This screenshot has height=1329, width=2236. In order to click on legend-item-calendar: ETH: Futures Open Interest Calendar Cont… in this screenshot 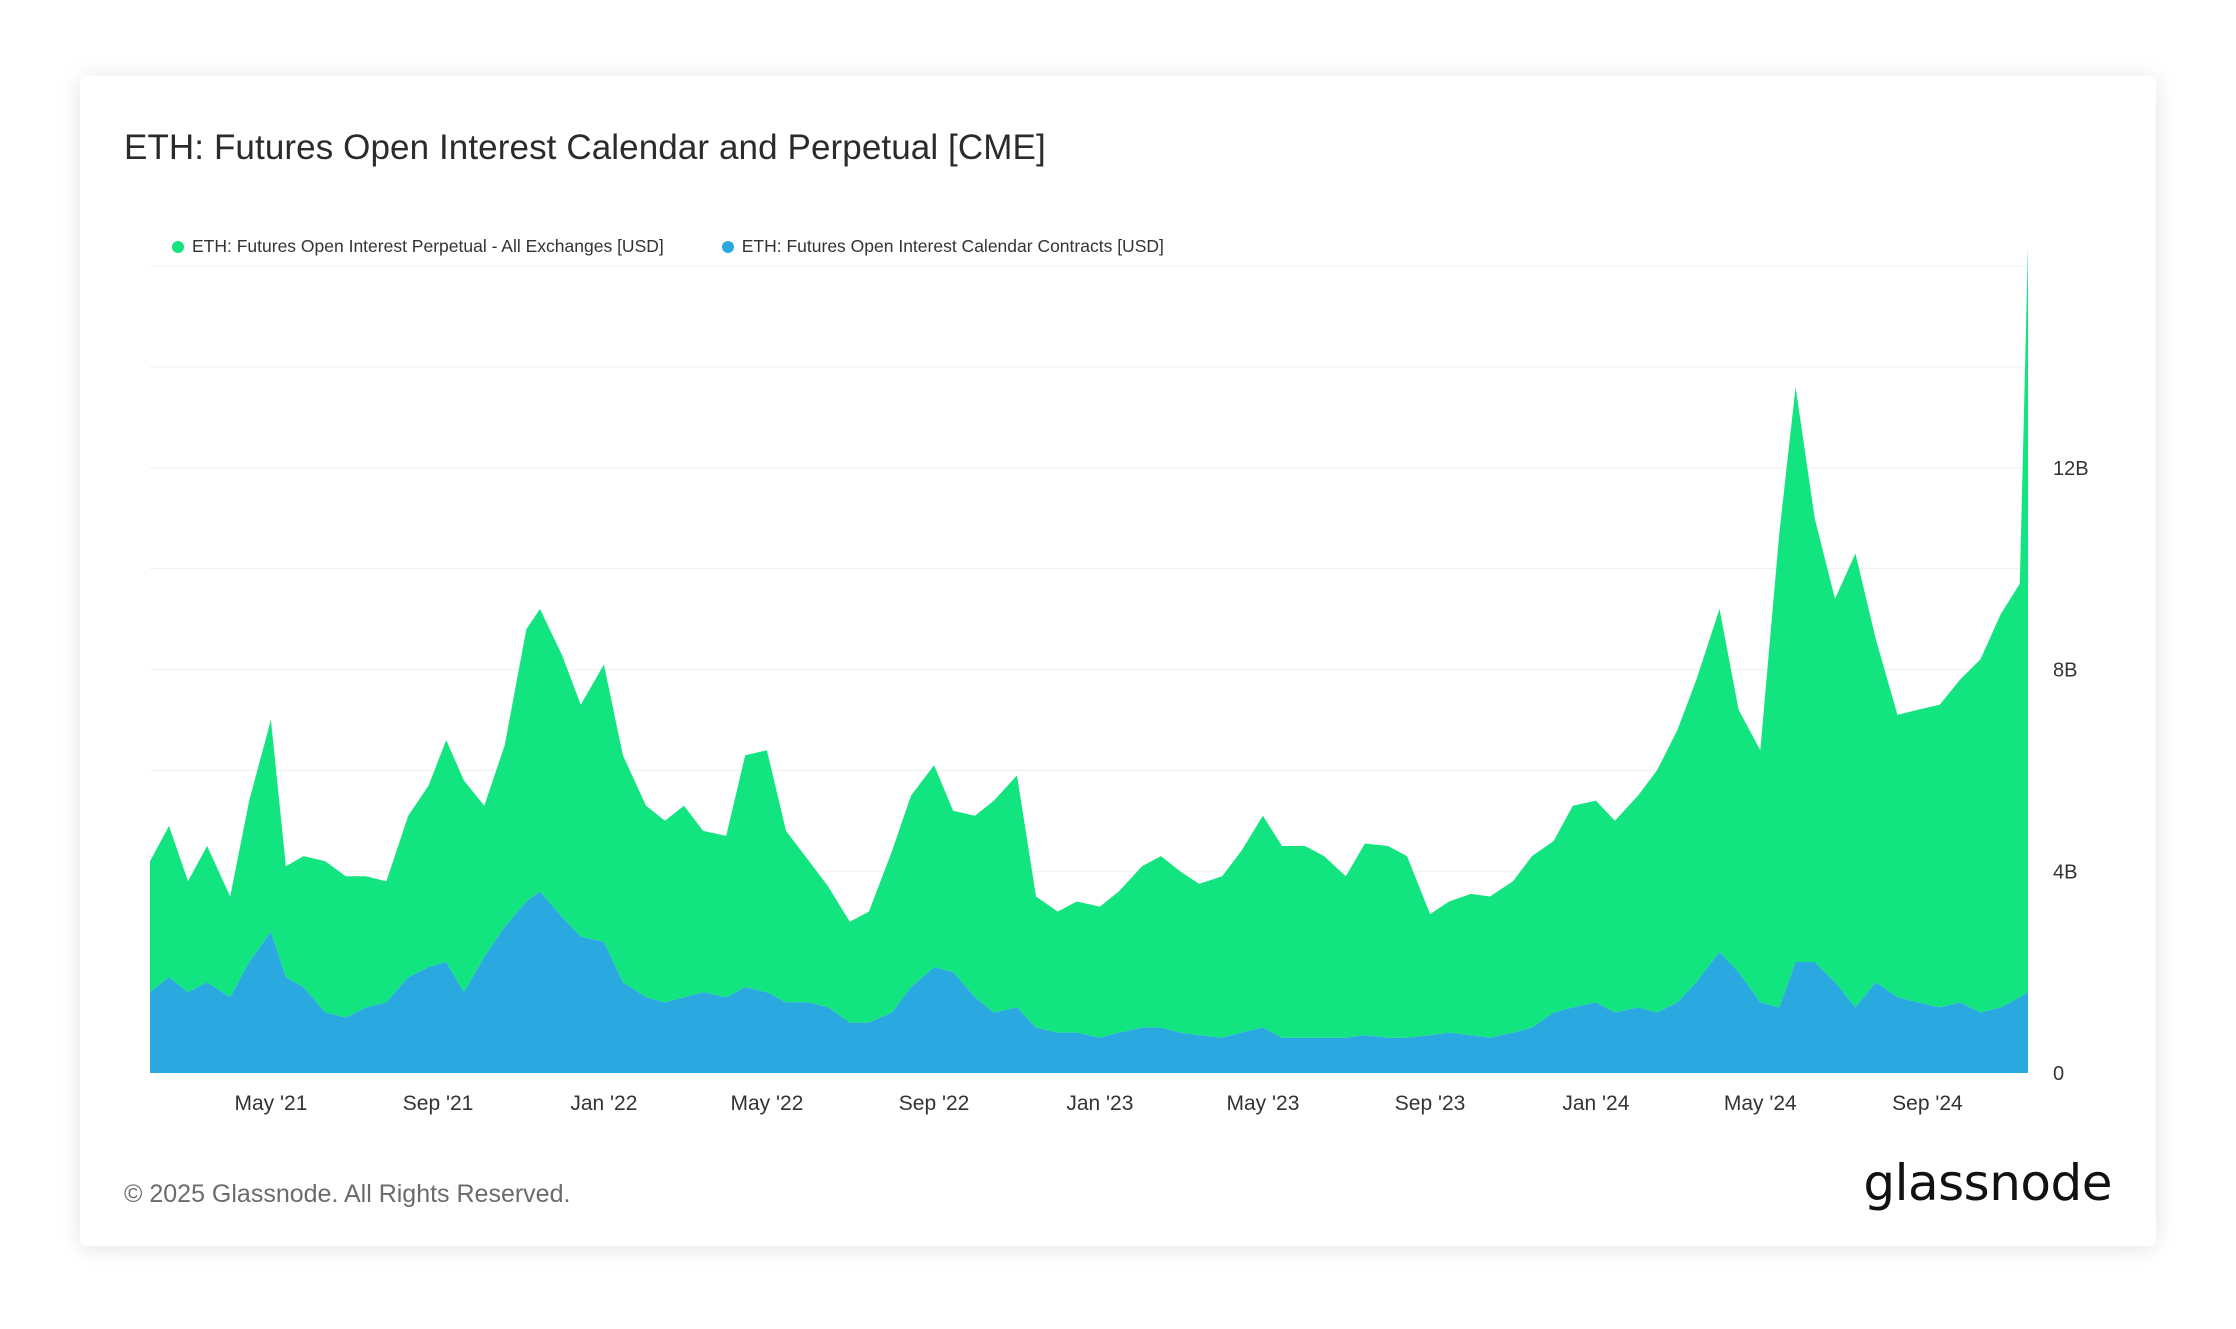, I will do `click(942, 246)`.